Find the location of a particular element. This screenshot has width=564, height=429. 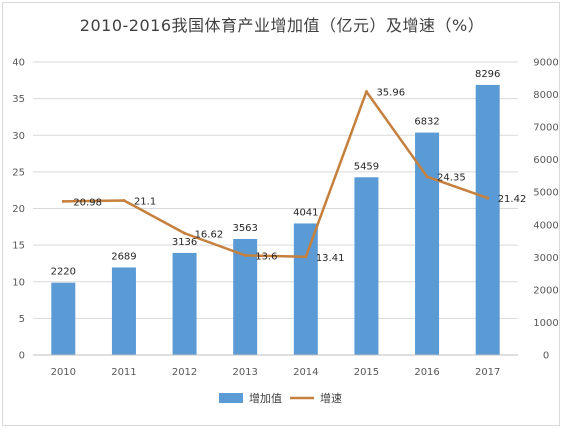

chart-title: 2010-2016我国体育产业增加值（亿元）及增速（%） is located at coordinates (282, 25).